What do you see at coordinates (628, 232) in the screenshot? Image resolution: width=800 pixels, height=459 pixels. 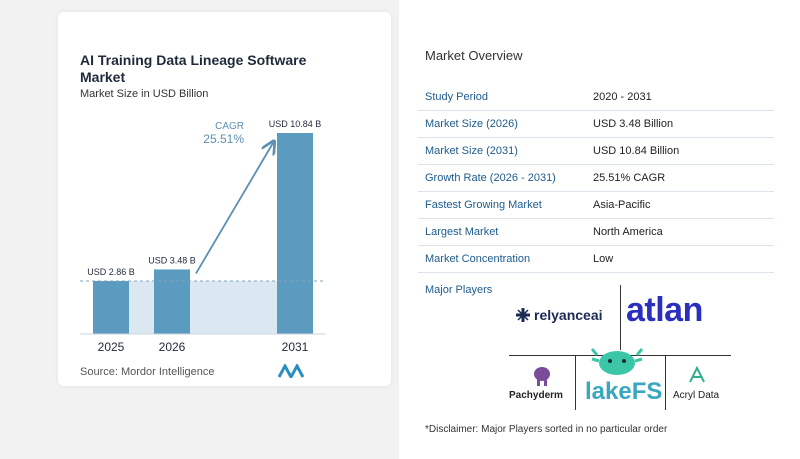 I see `row-value: North America` at bounding box center [628, 232].